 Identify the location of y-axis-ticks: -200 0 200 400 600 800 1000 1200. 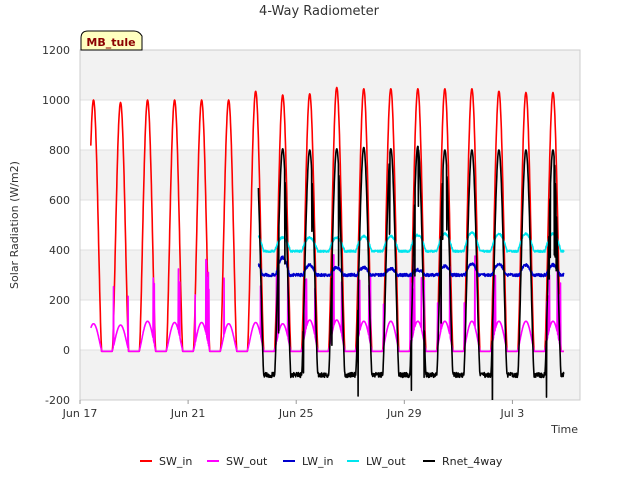
(56, 225).